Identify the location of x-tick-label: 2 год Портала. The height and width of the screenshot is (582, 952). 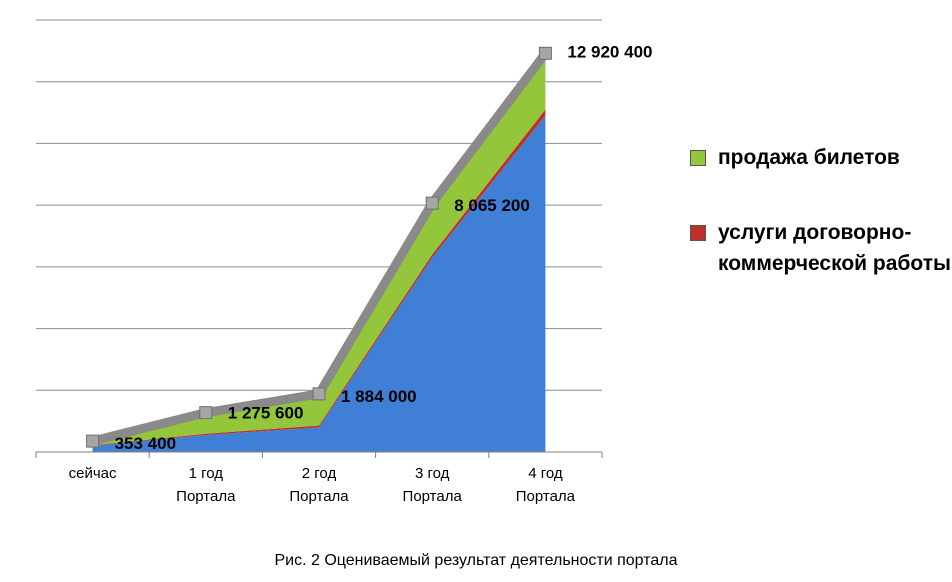
(319, 485).